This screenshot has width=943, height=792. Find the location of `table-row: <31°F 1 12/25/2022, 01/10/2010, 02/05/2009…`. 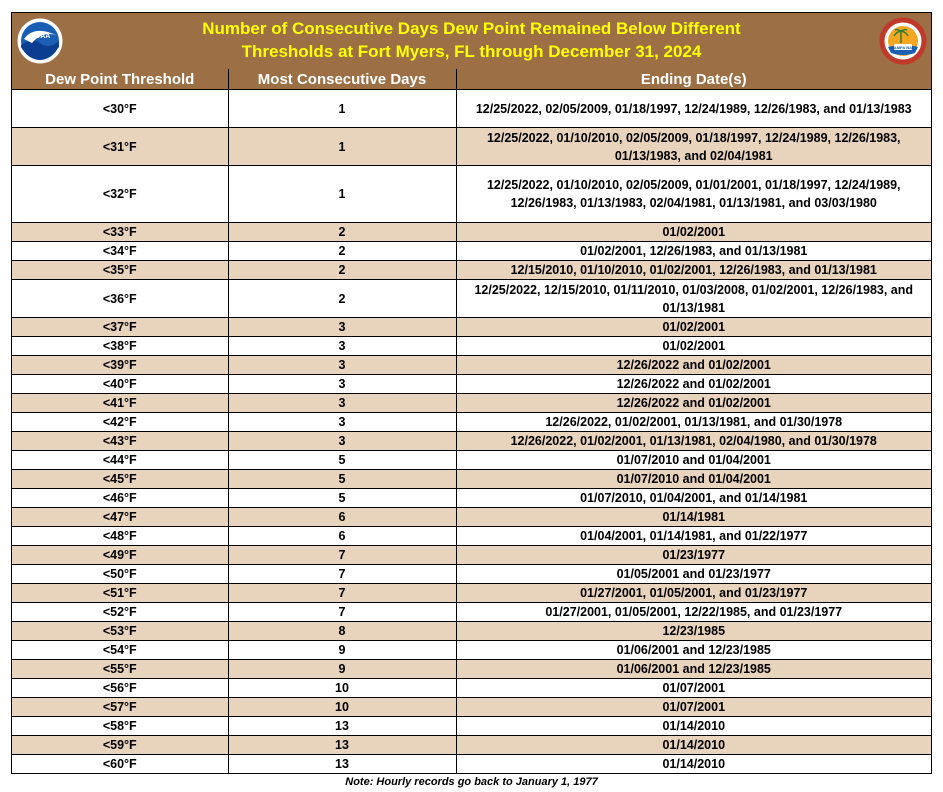

table-row: <31°F 1 12/25/2022, 01/10/2010, 02/05/2009… is located at coordinates (471, 146).